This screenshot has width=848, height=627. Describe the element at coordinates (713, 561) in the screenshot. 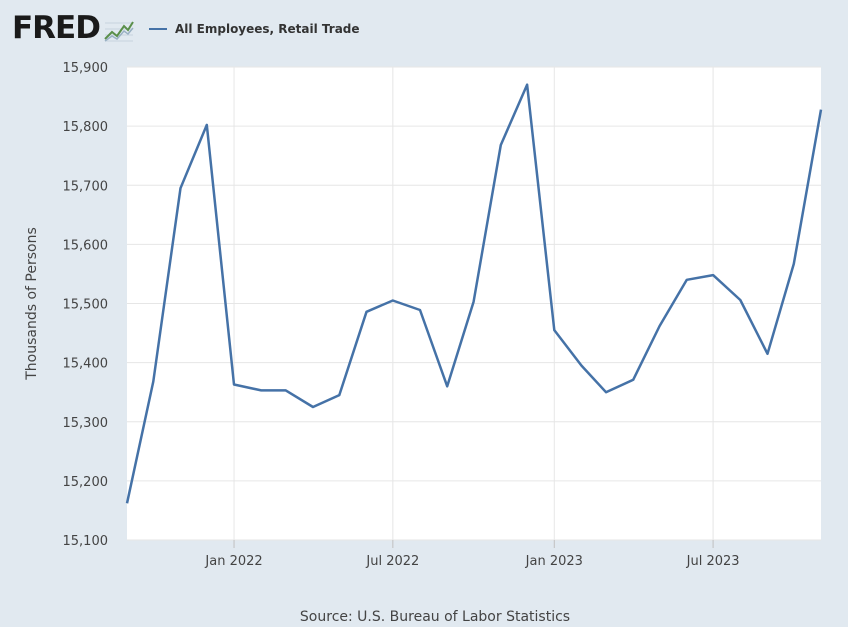

I see `x-tick-label: Jul 2023` at that location.